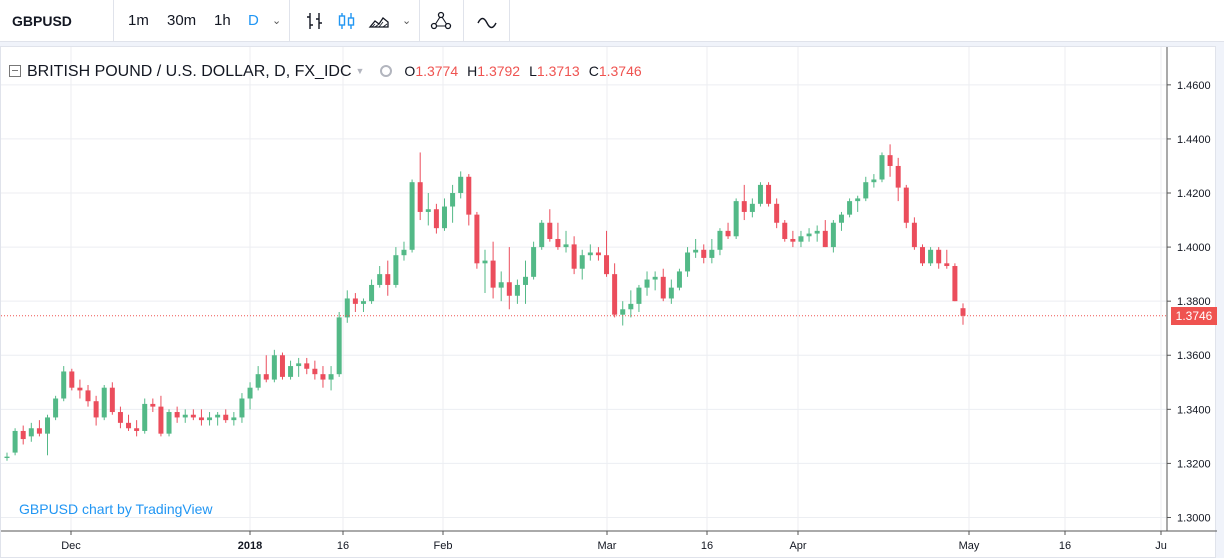  What do you see at coordinates (138, 20) in the screenshot?
I see `interval-1m-button: 1m` at bounding box center [138, 20].